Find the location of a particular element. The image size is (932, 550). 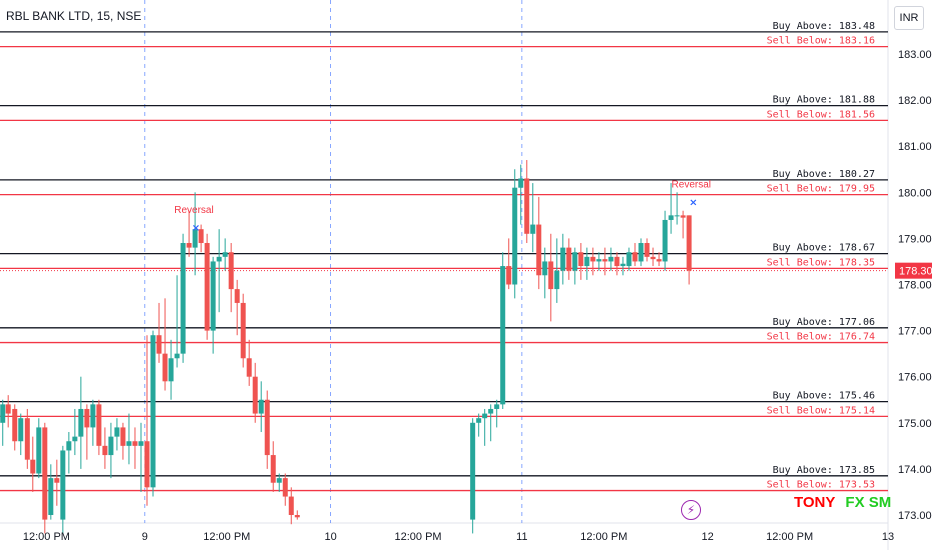

buy-level-label: Buy Above: 175.46 is located at coordinates (824, 396).